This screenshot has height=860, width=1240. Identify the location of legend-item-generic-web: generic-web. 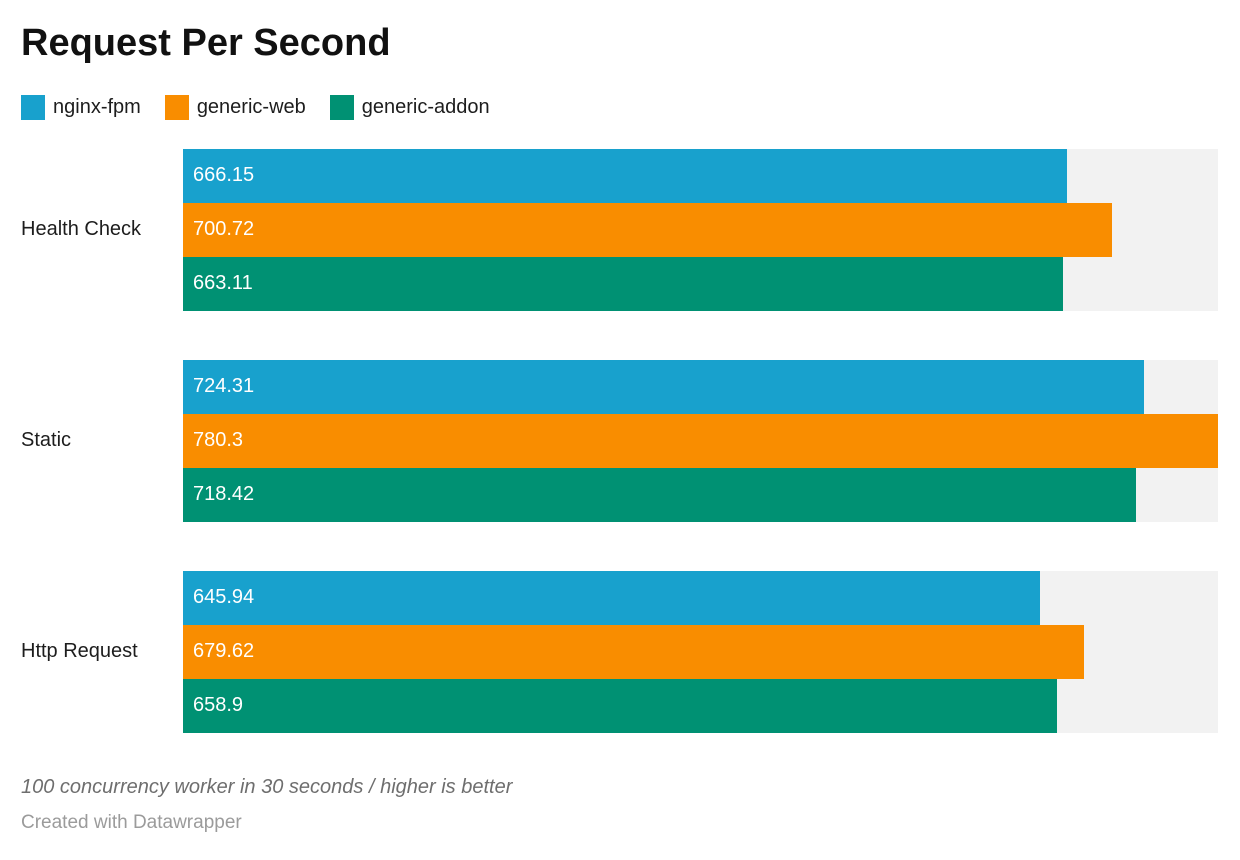
(235, 107).